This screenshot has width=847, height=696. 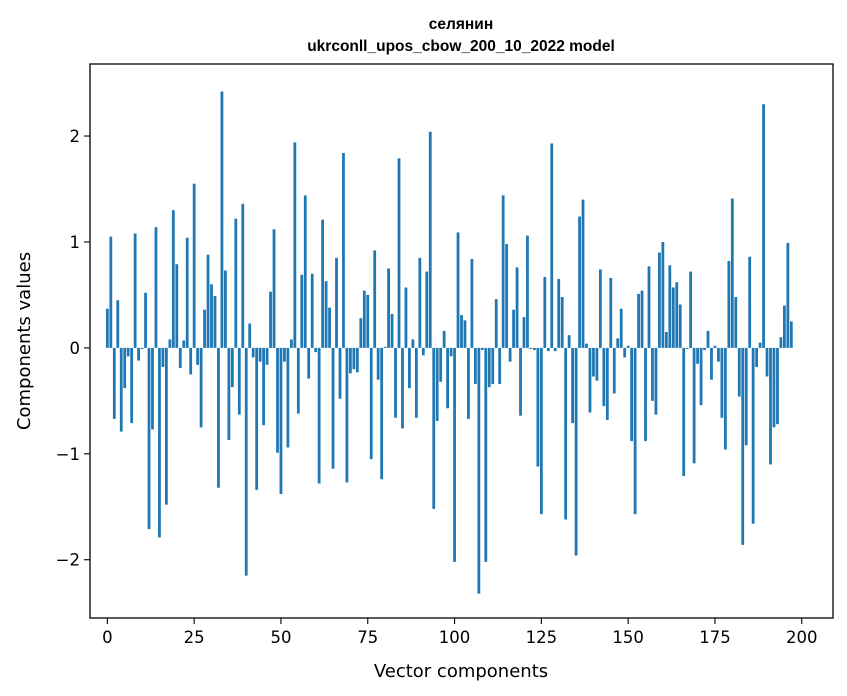 What do you see at coordinates (68, 454) in the screenshot?
I see `y-tick-label: −1` at bounding box center [68, 454].